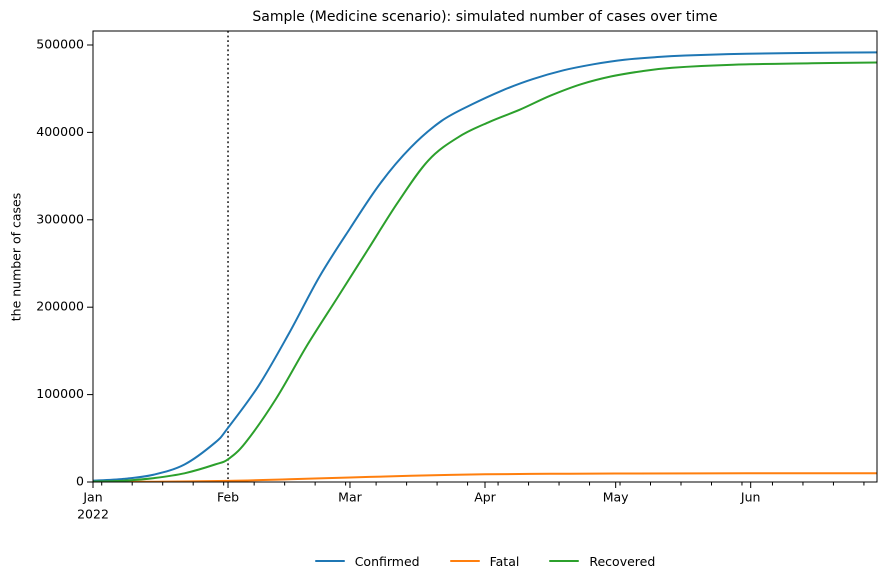  I want to click on legend-label-recovered: Recovered, so click(622, 561).